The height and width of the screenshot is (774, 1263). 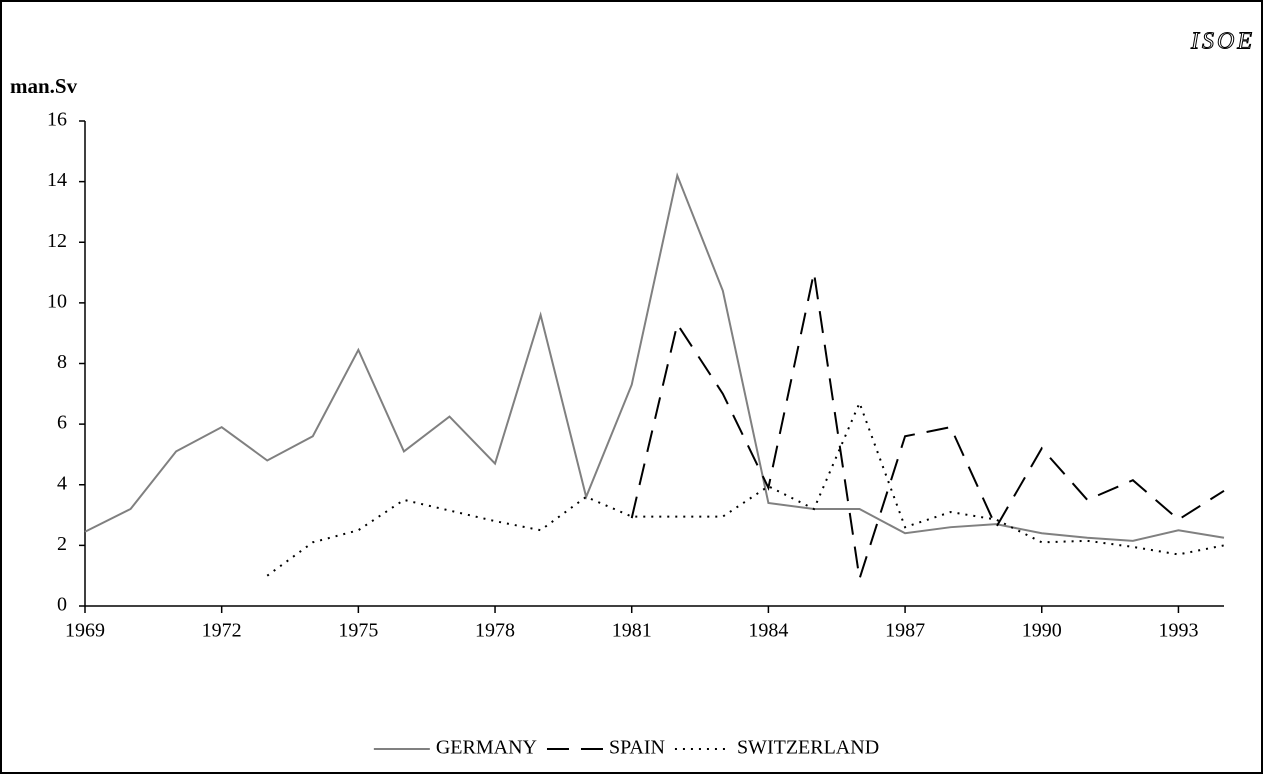 I want to click on y-tick-label: 2, so click(x=62, y=544).